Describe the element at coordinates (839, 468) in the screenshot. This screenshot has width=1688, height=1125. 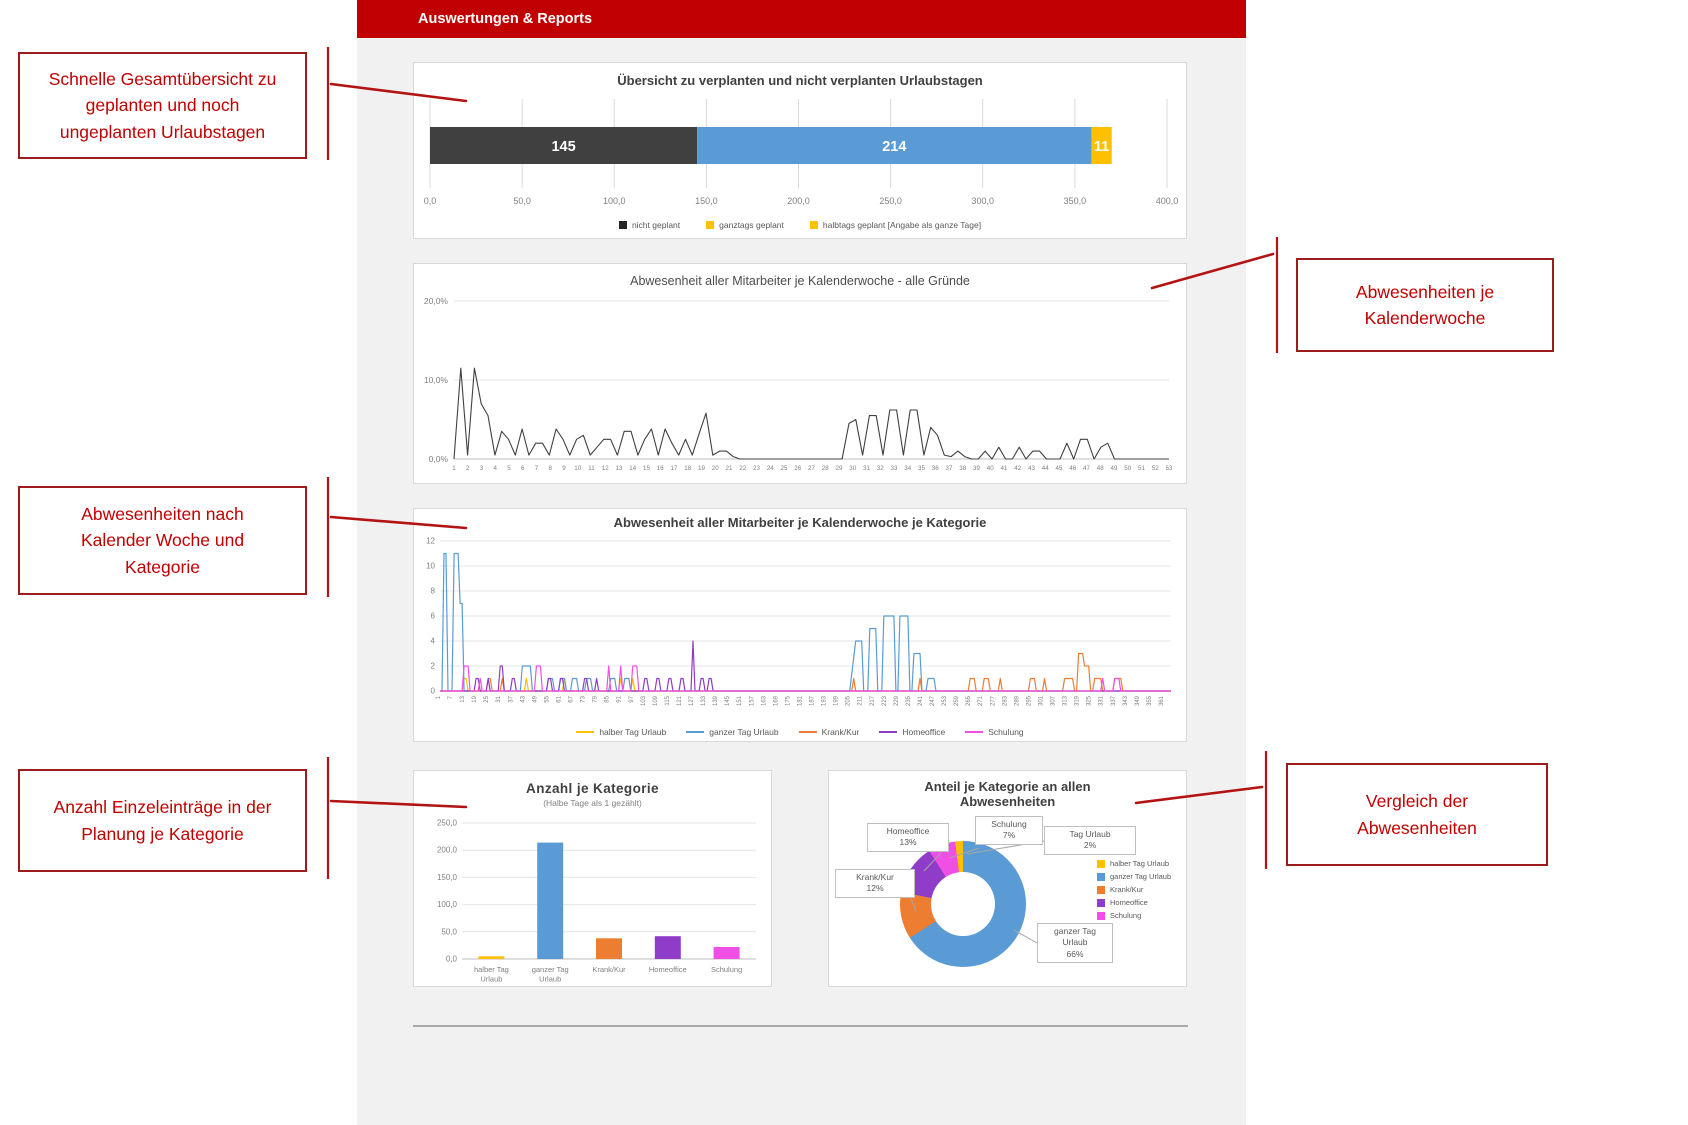
I see `svg-text: 29` at that location.